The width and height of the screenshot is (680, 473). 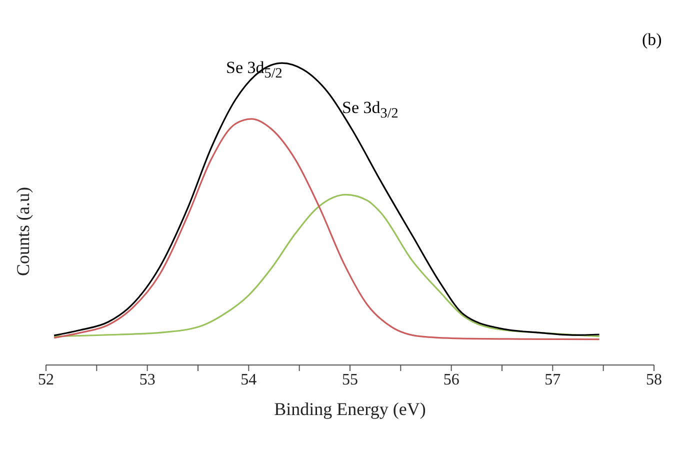 What do you see at coordinates (147, 379) in the screenshot?
I see `x-tick-label: 53` at bounding box center [147, 379].